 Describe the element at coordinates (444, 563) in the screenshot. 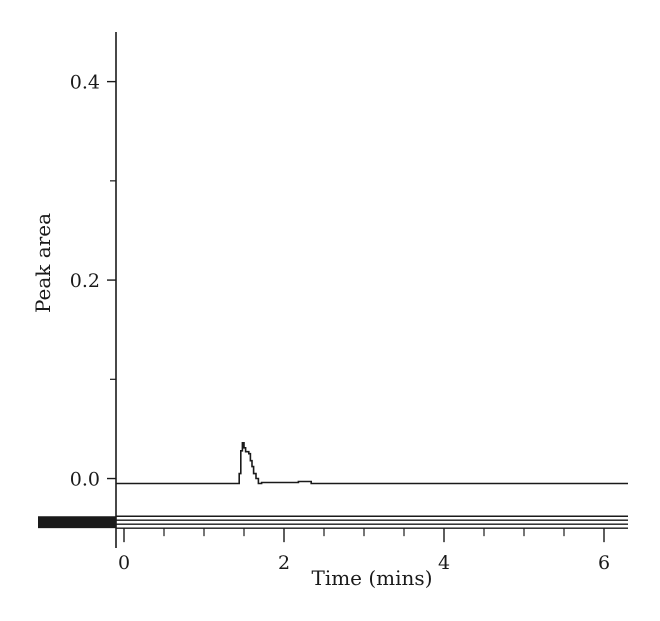

I see `x-tick-label: 4` at that location.